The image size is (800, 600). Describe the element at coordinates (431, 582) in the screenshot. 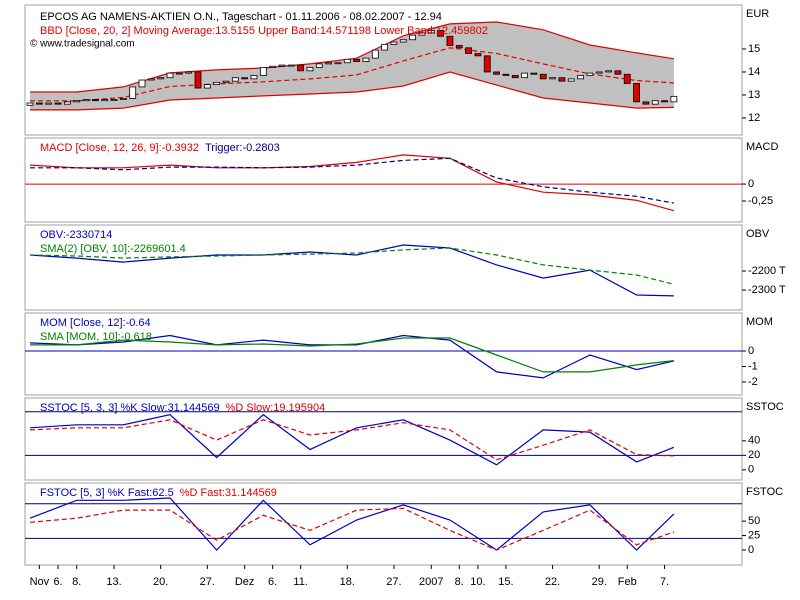

I see `x-tick-label: 2007` at that location.